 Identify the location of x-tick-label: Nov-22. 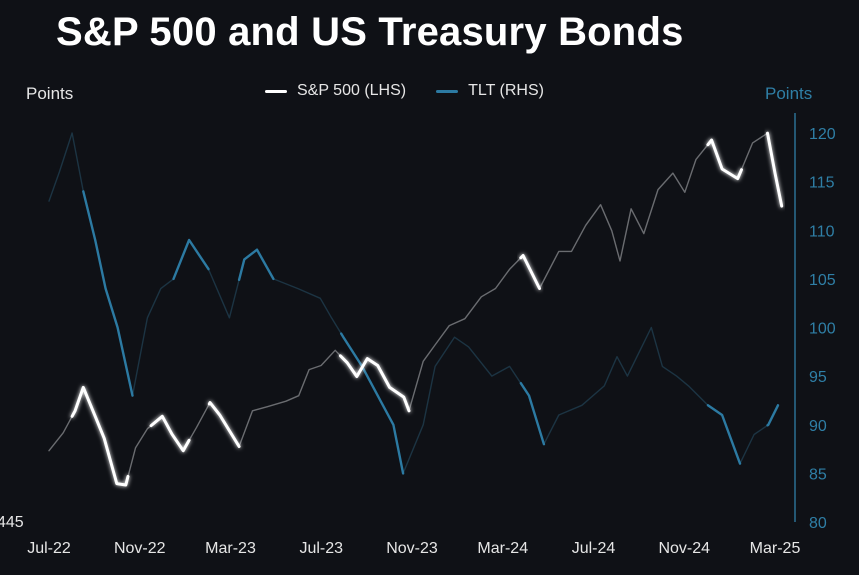
(140, 548).